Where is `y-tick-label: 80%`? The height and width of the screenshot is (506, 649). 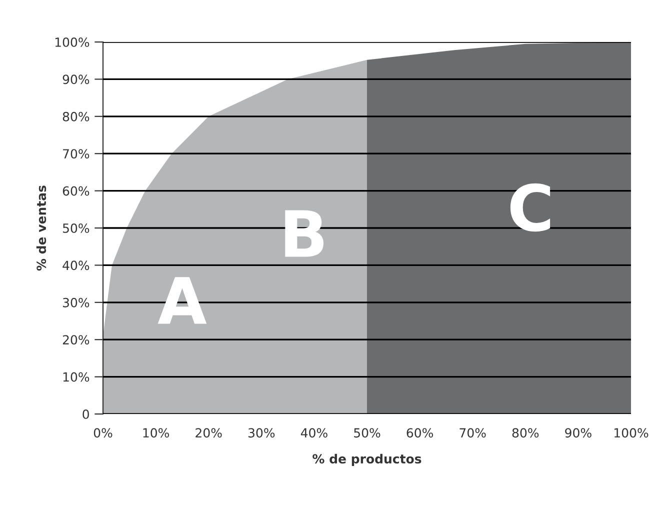 y-tick-label: 80% is located at coordinates (76, 117).